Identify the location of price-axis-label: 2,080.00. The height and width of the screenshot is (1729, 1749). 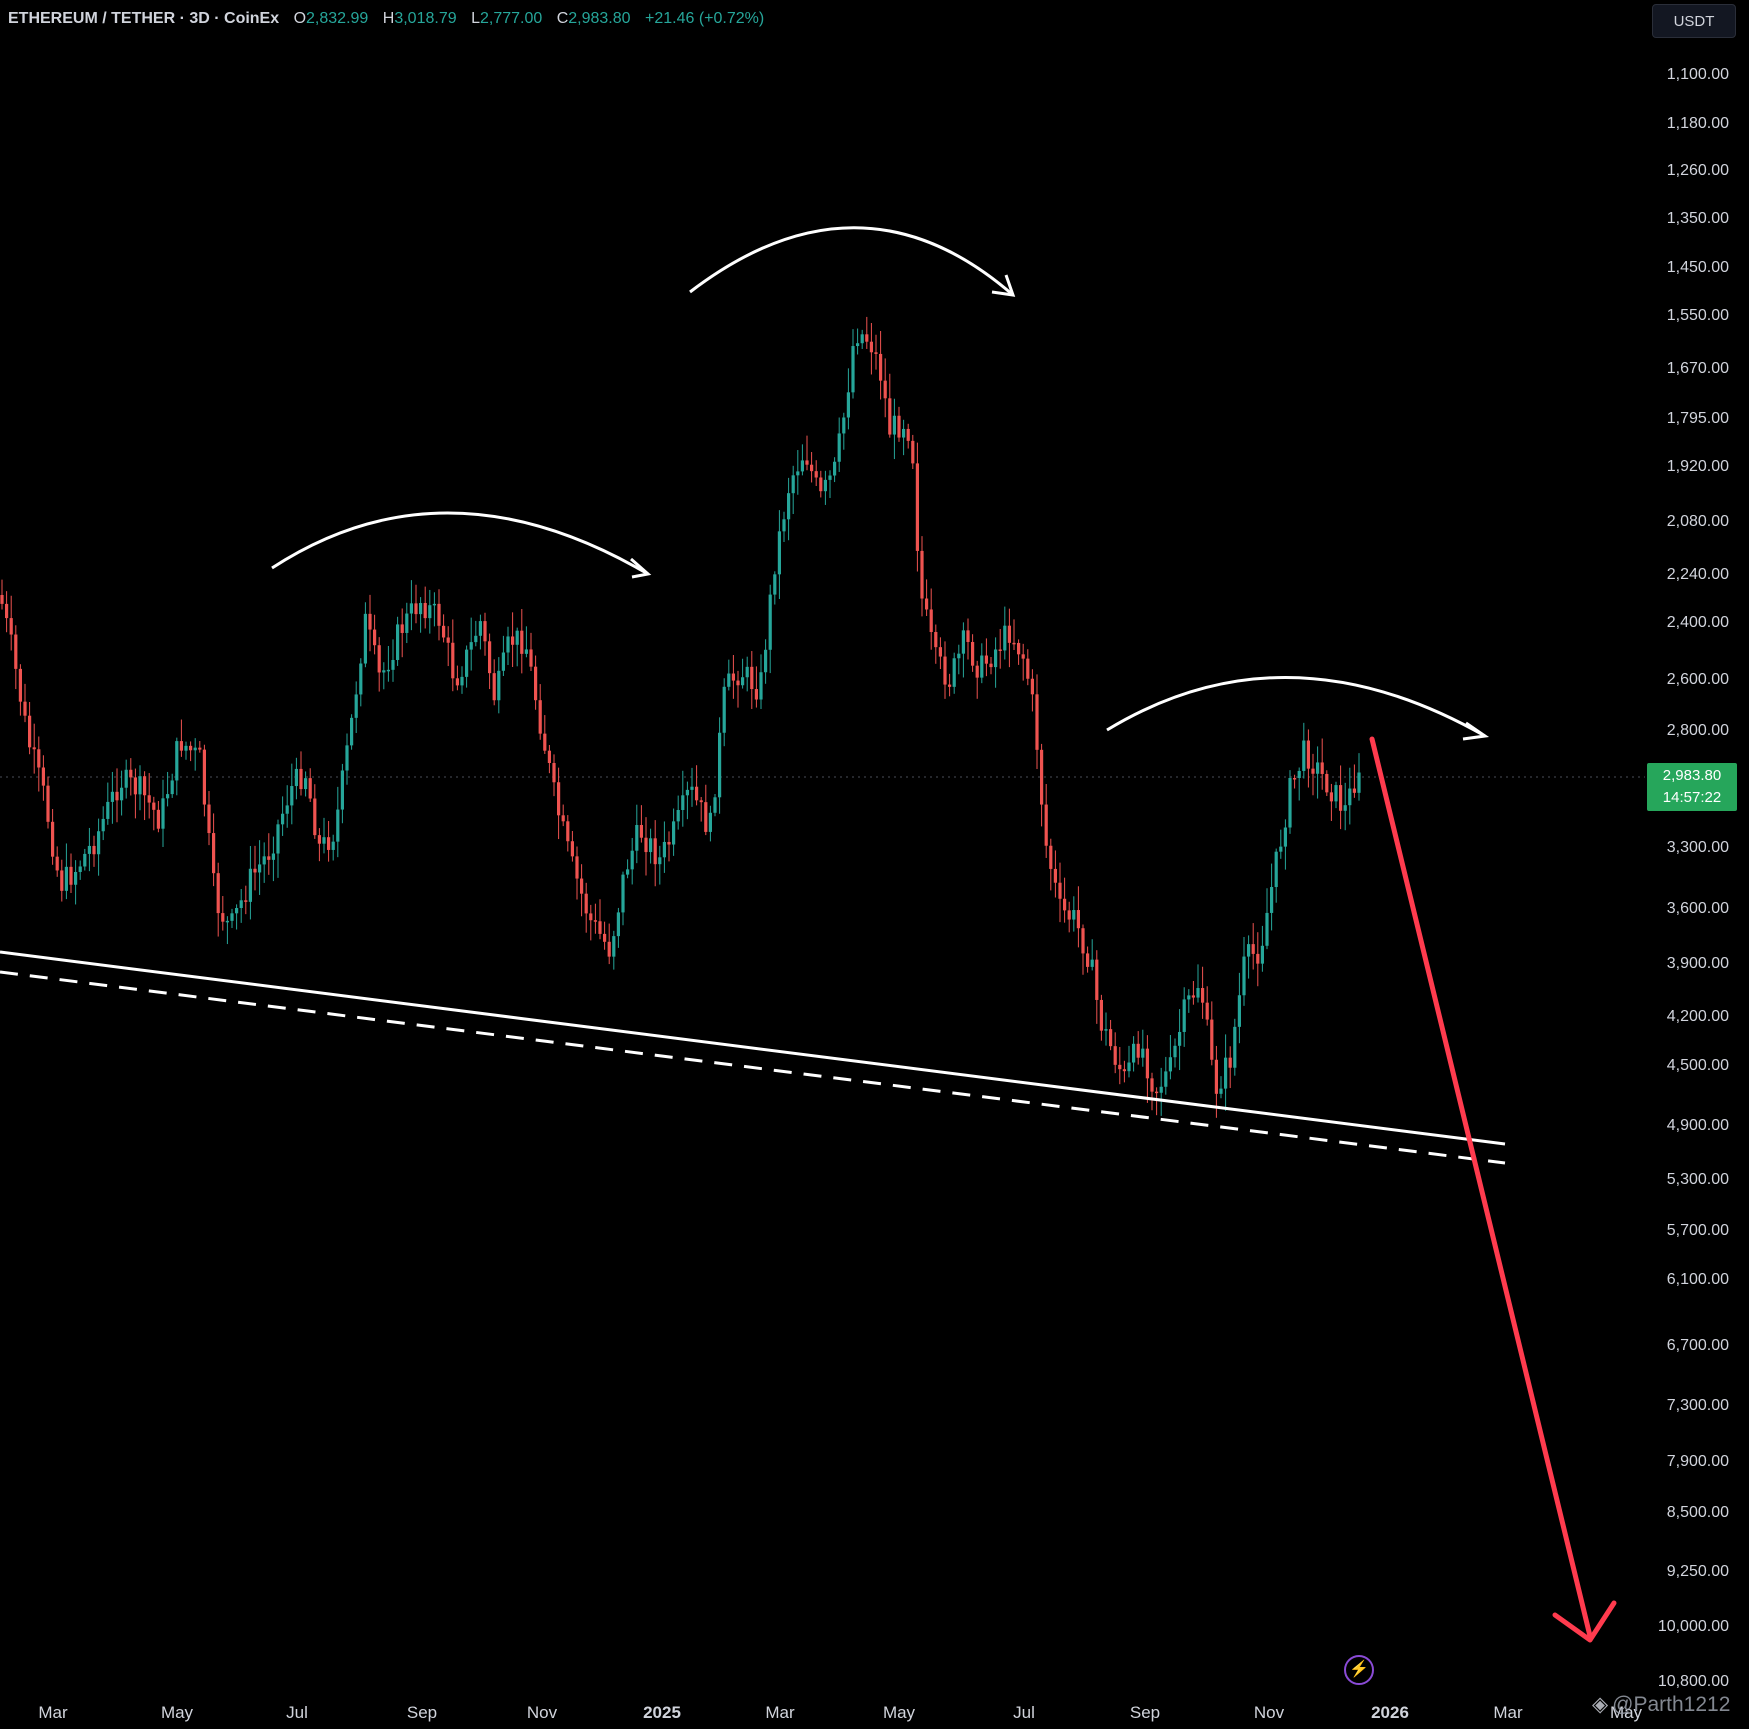
(1698, 521).